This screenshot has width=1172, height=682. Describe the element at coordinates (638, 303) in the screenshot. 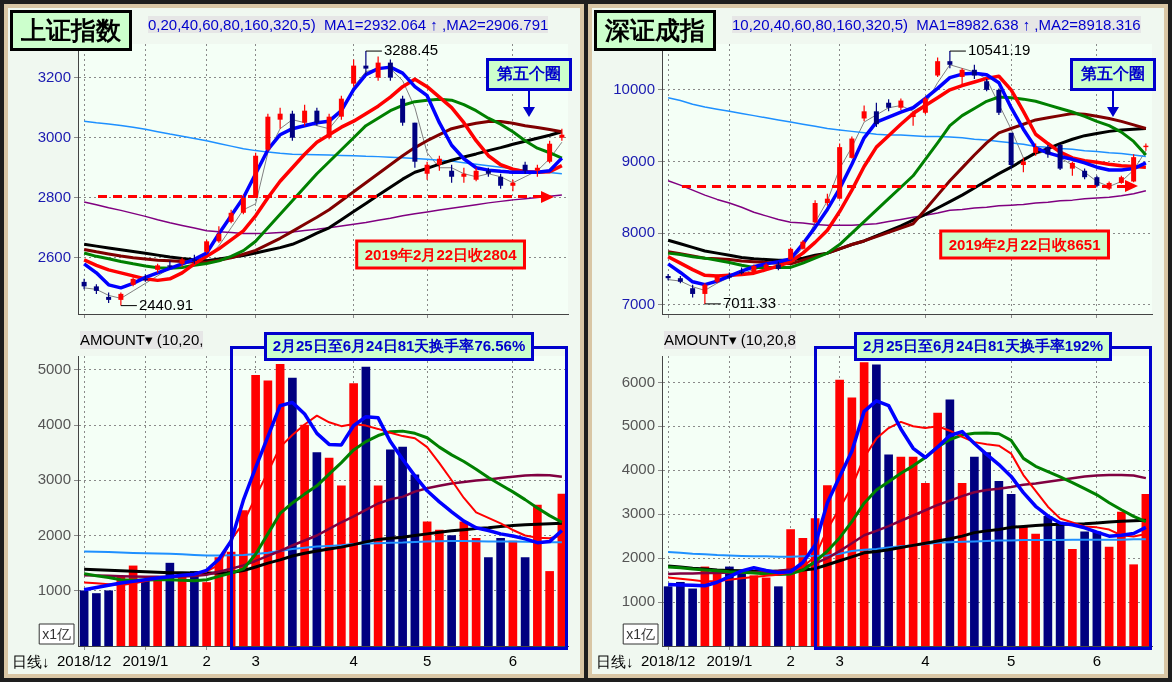

I see `y-tick-label: 7000` at that location.